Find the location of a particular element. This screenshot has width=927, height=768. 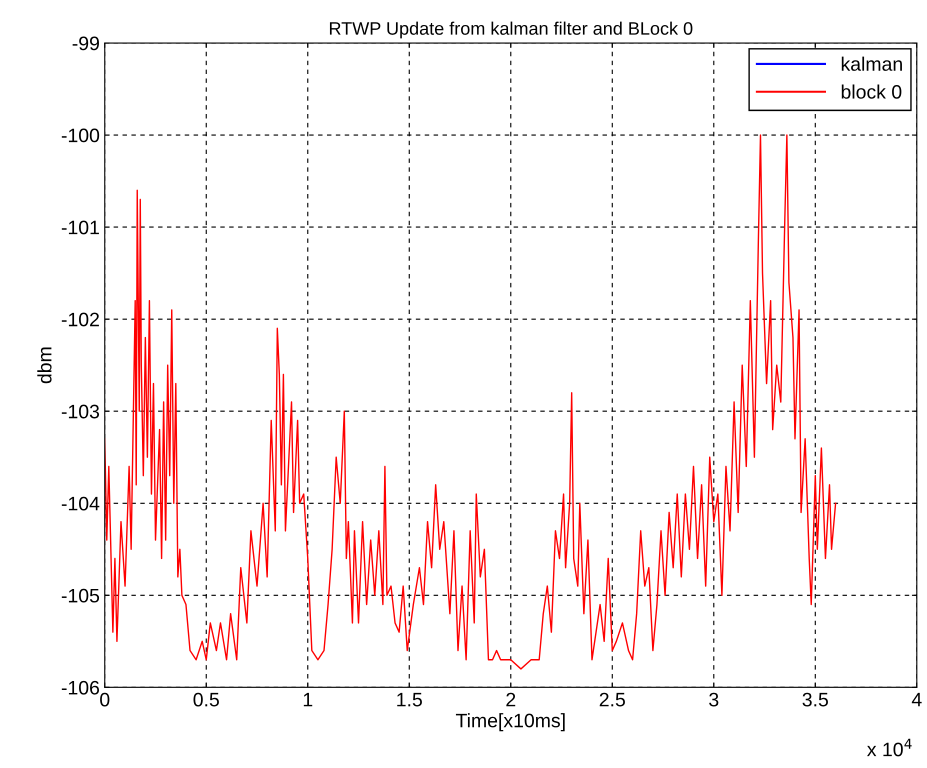

y-axis-title: dbm is located at coordinates (44, 366).